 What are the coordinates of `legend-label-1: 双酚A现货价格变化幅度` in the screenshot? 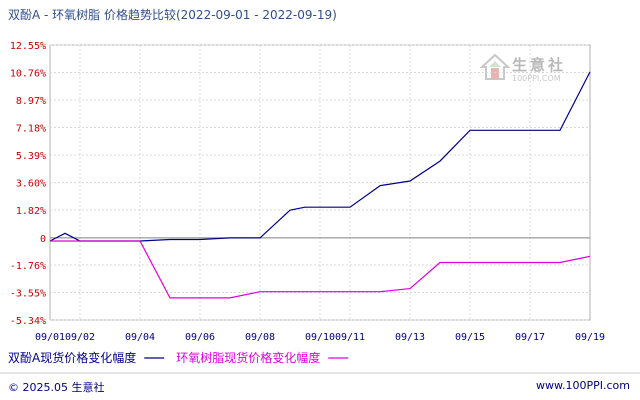 It's located at (72, 357).